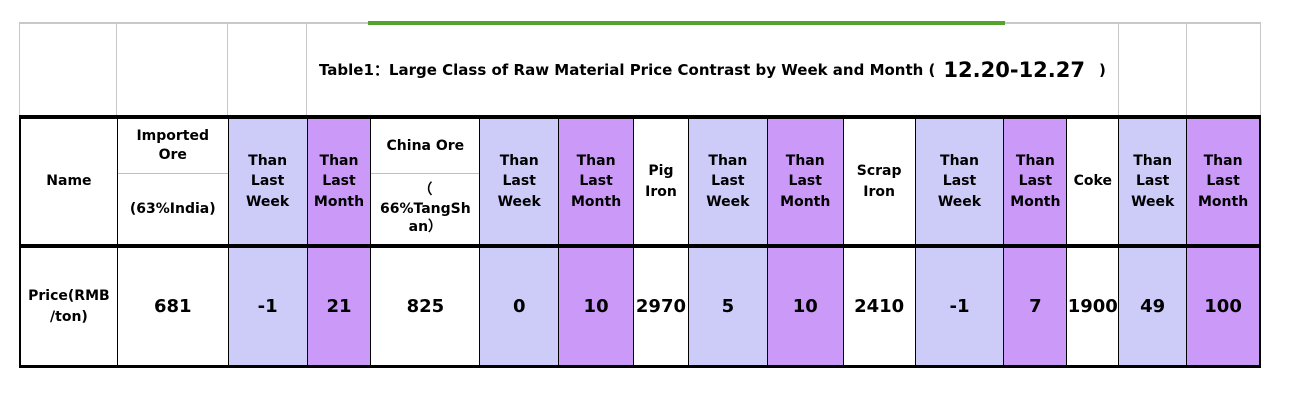 The width and height of the screenshot is (1292, 416). I want to click on pig-iron-than-last-week-header: Than Last Week, so click(728, 181).